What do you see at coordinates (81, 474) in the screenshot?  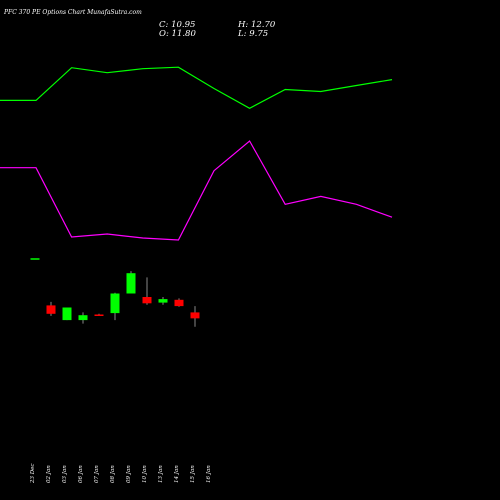 I see `x-tick-label: 06 Jan` at bounding box center [81, 474].